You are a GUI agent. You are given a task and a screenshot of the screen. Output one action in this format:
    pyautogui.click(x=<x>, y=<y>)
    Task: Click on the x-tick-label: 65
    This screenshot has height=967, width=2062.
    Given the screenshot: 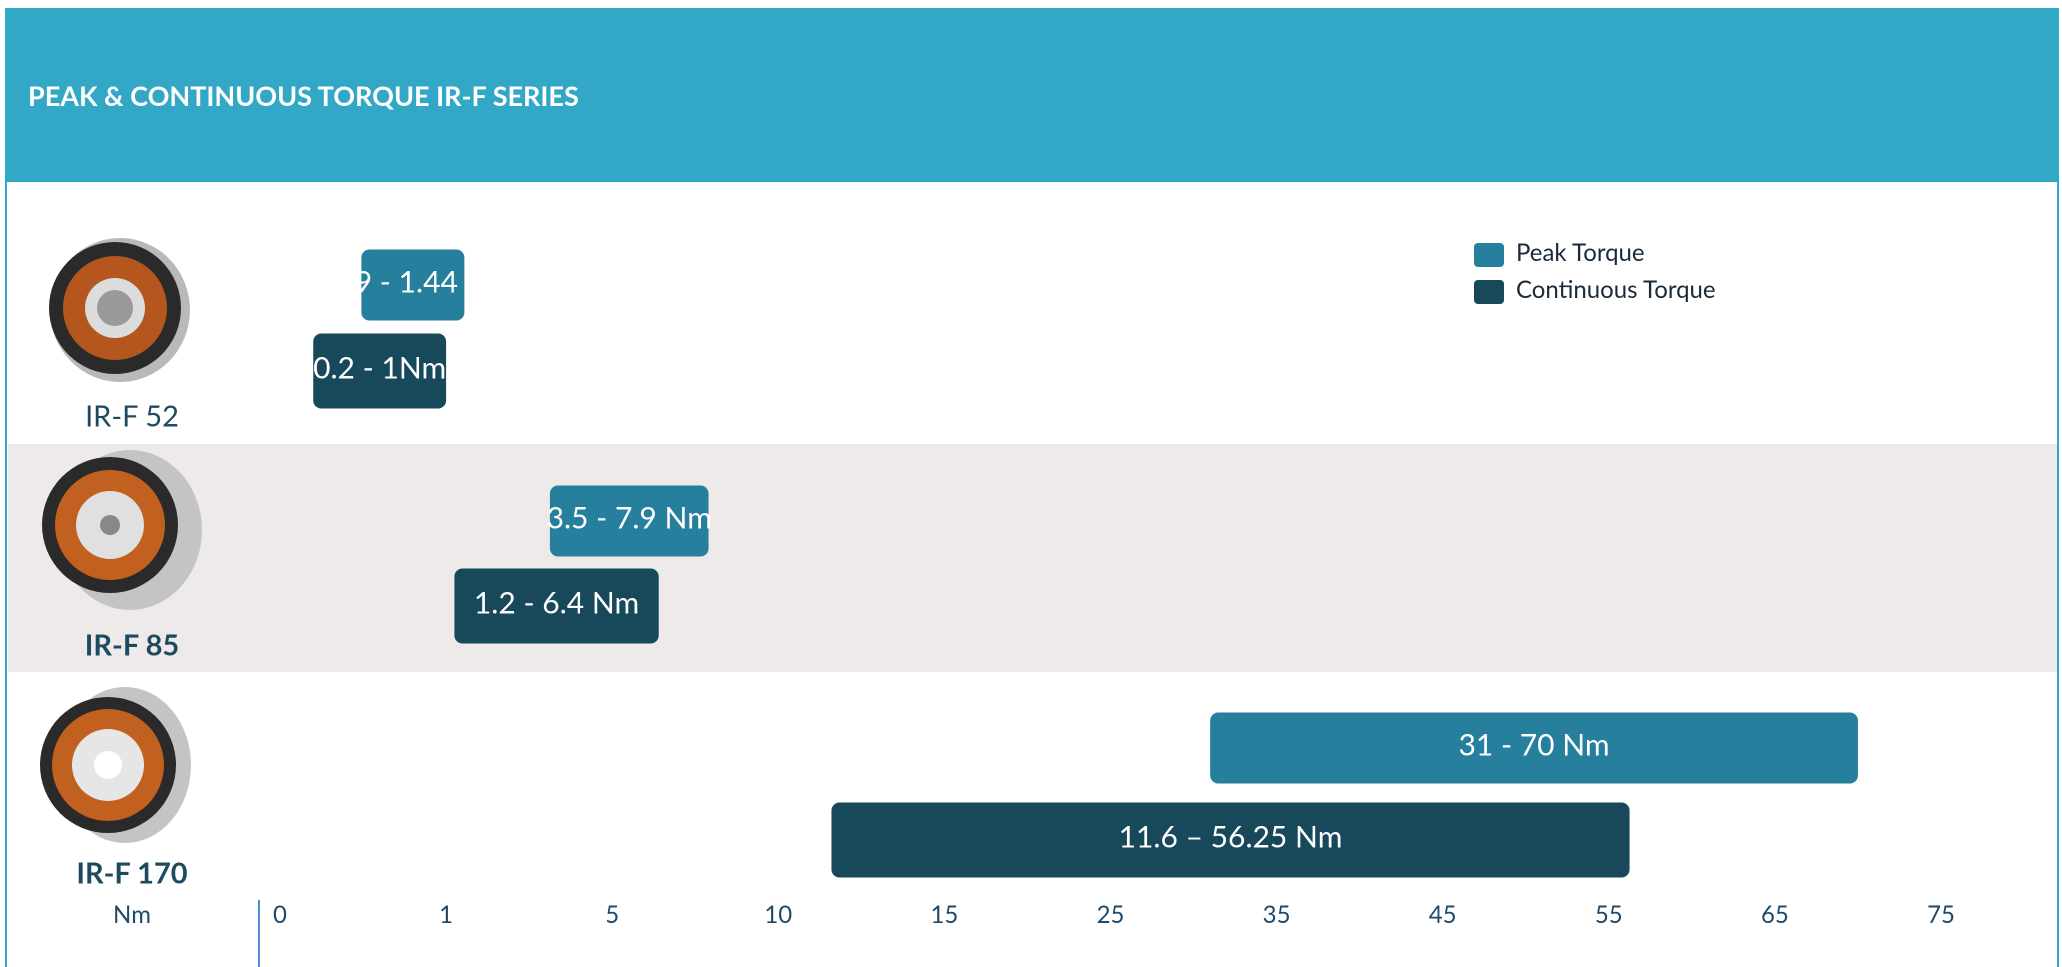 What is the action you would take?
    pyautogui.click(x=1775, y=914)
    